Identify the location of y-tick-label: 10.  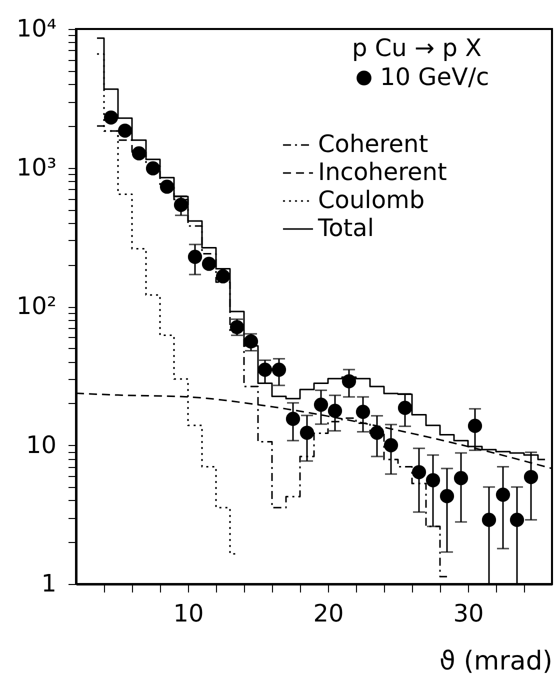
(41, 444).